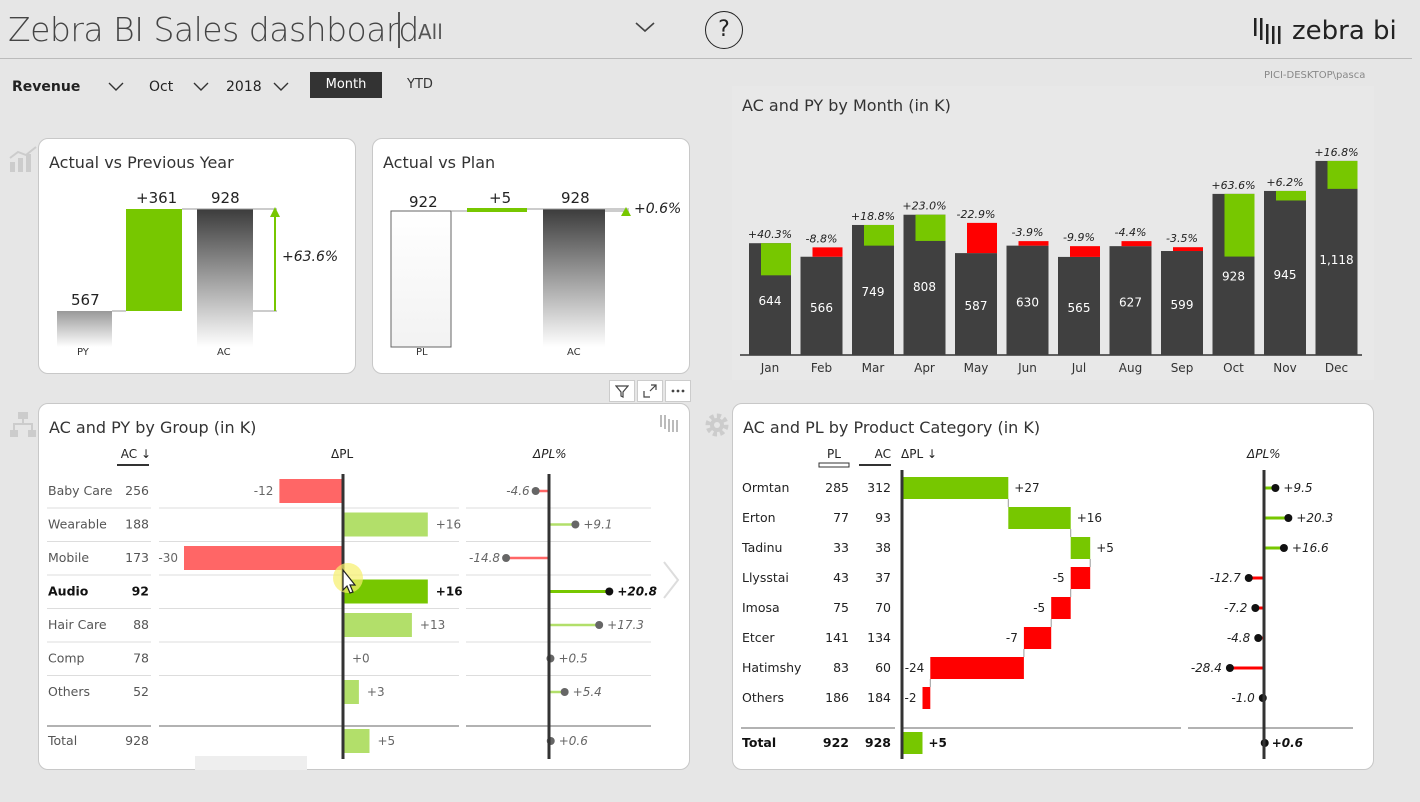  Describe the element at coordinates (201, 86) in the screenshot. I see `month-chevron-down-icon` at that location.